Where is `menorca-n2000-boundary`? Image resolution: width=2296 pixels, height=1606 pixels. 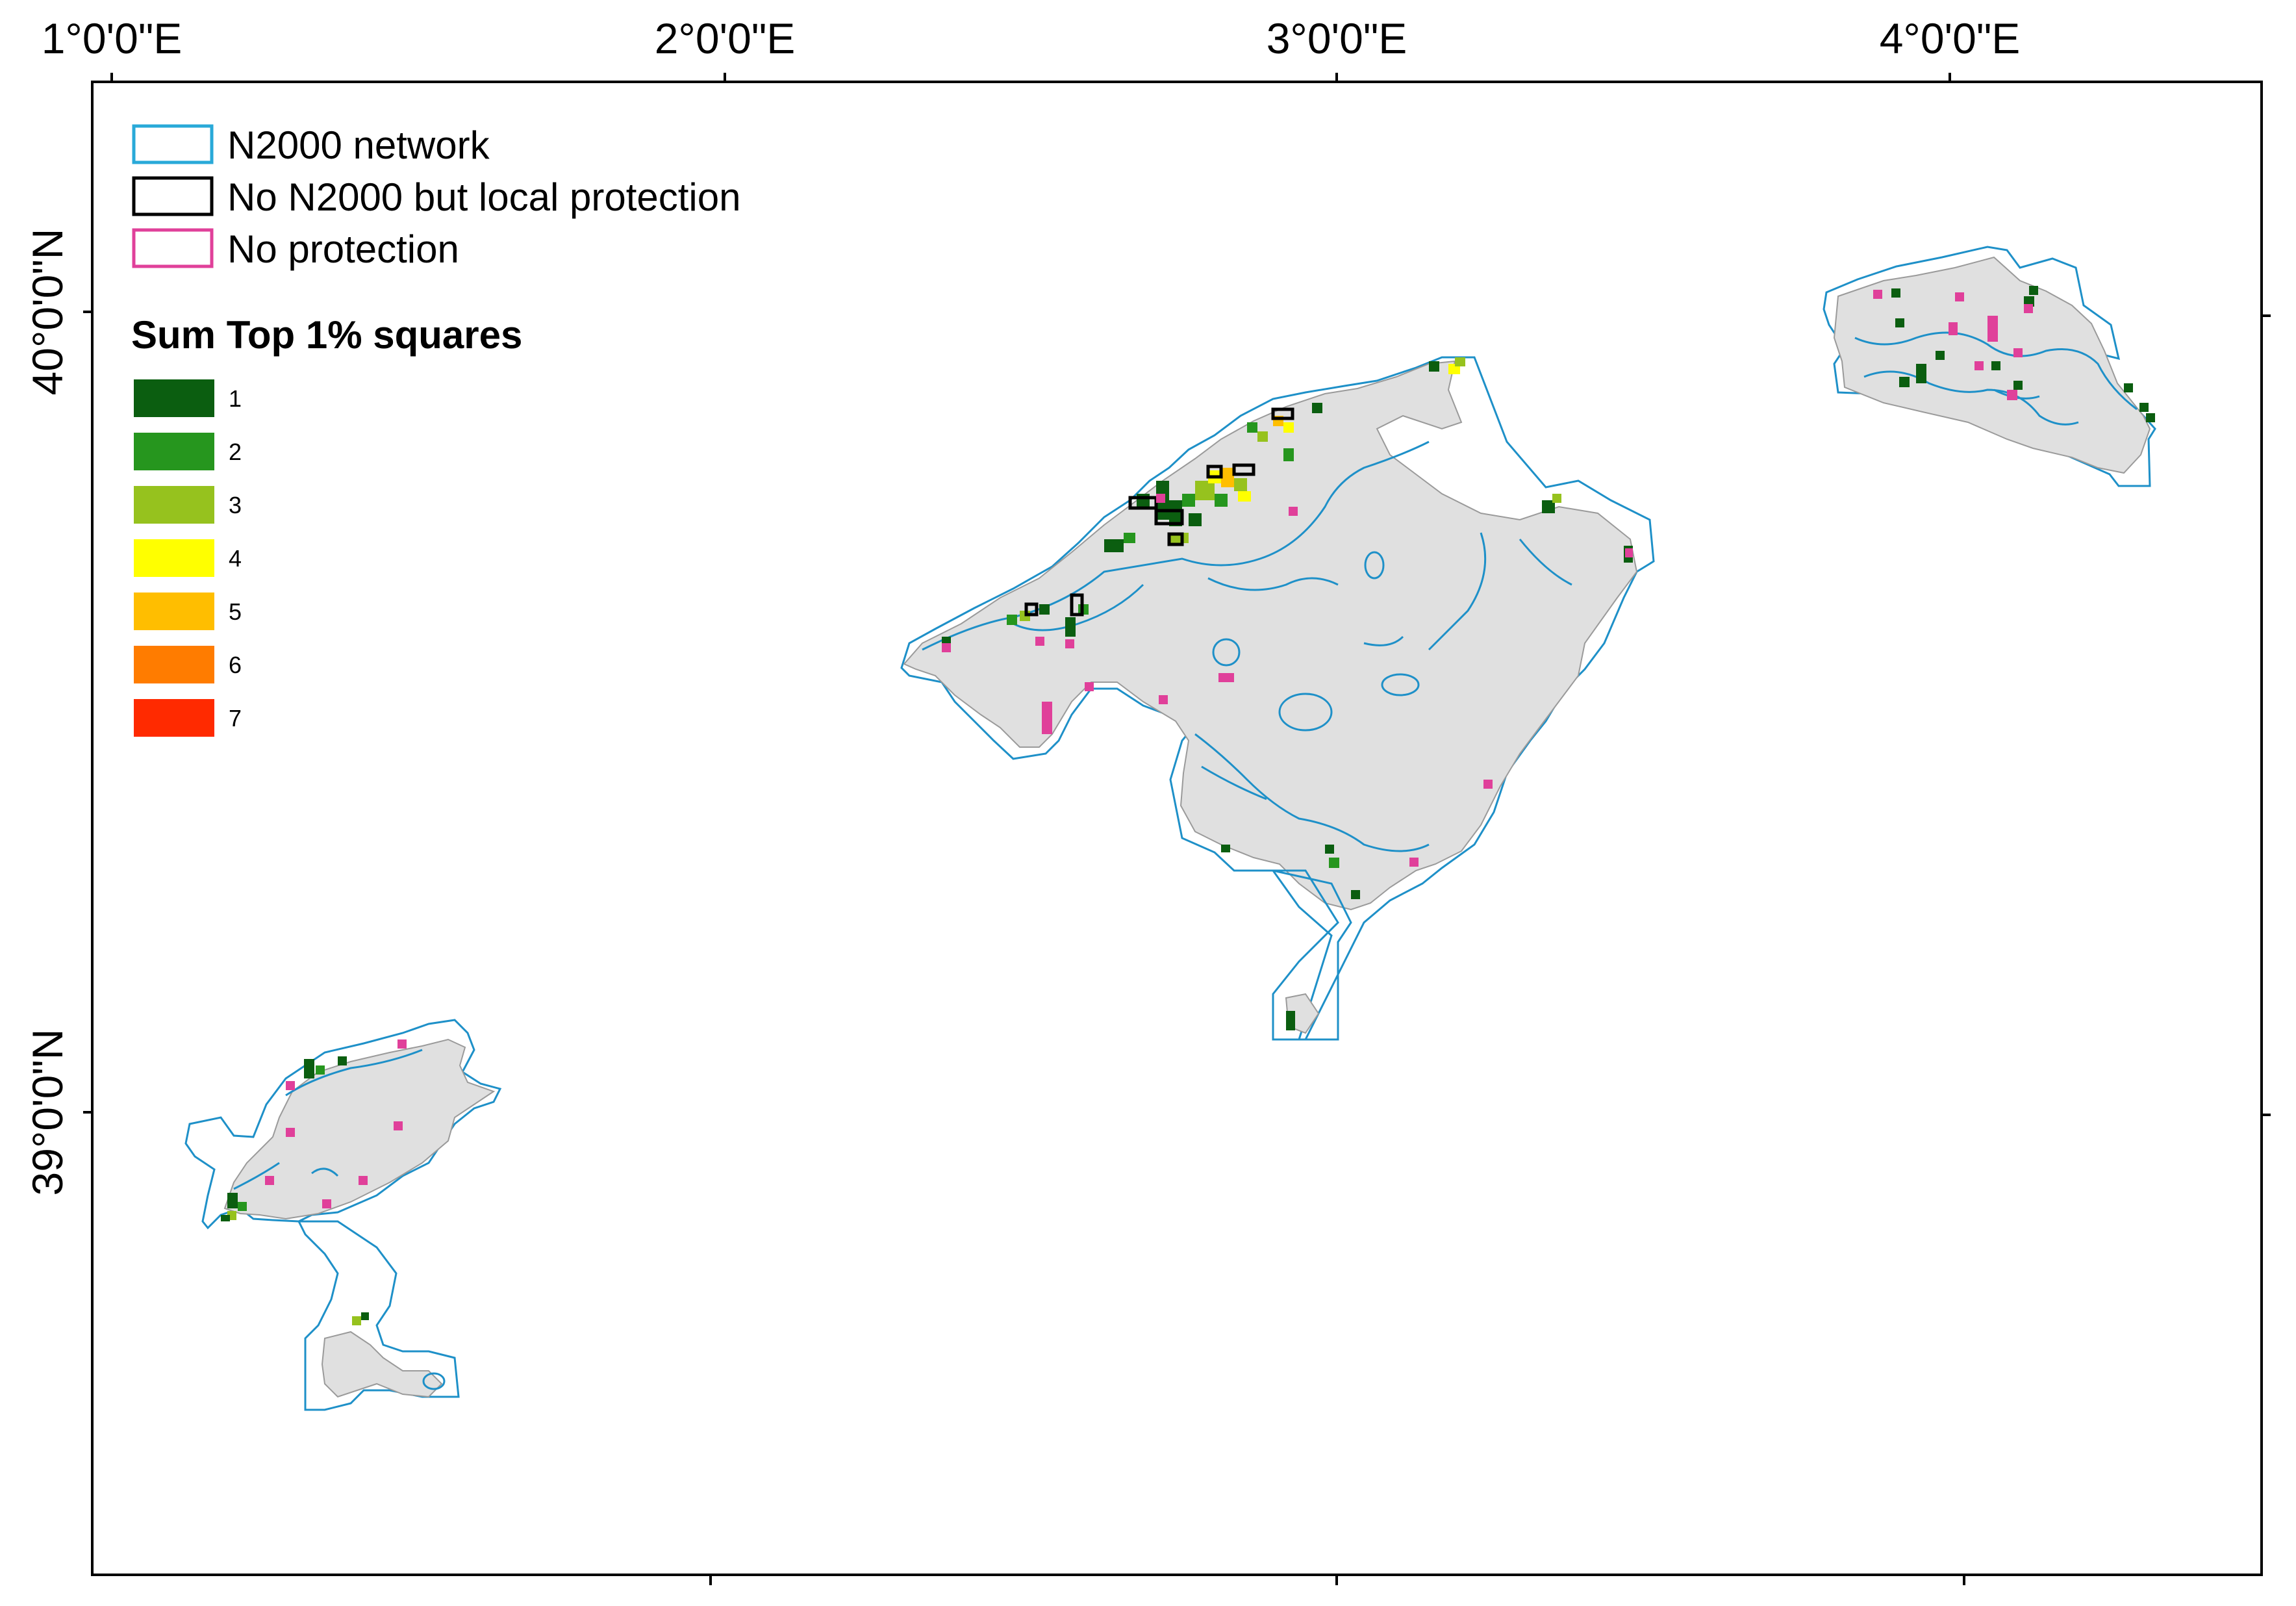 menorca-n2000-boundary is located at coordinates (1989, 366).